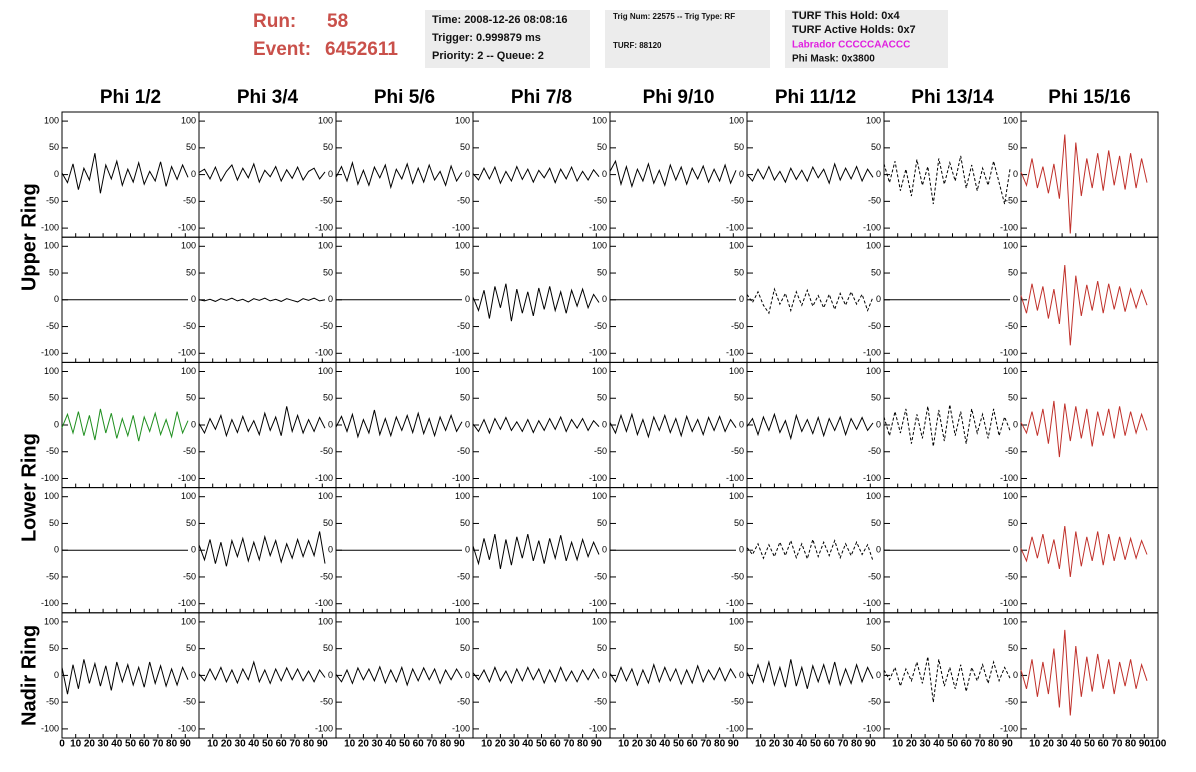 This screenshot has height=772, width=1196. What do you see at coordinates (361, 49) in the screenshot?
I see `event-number: 6452611` at bounding box center [361, 49].